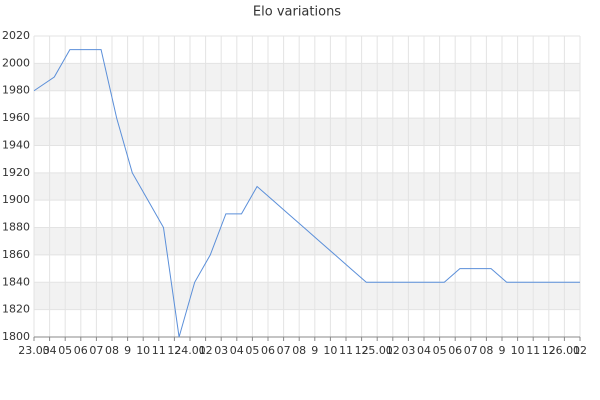 This screenshot has height=400, width=600. What do you see at coordinates (16, 90) in the screenshot?
I see `y-tick-label: 1980` at bounding box center [16, 90].